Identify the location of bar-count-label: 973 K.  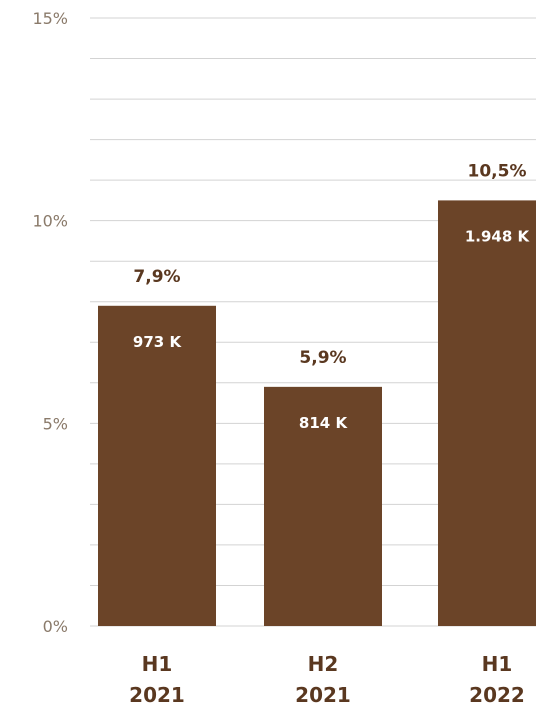
(158, 342).